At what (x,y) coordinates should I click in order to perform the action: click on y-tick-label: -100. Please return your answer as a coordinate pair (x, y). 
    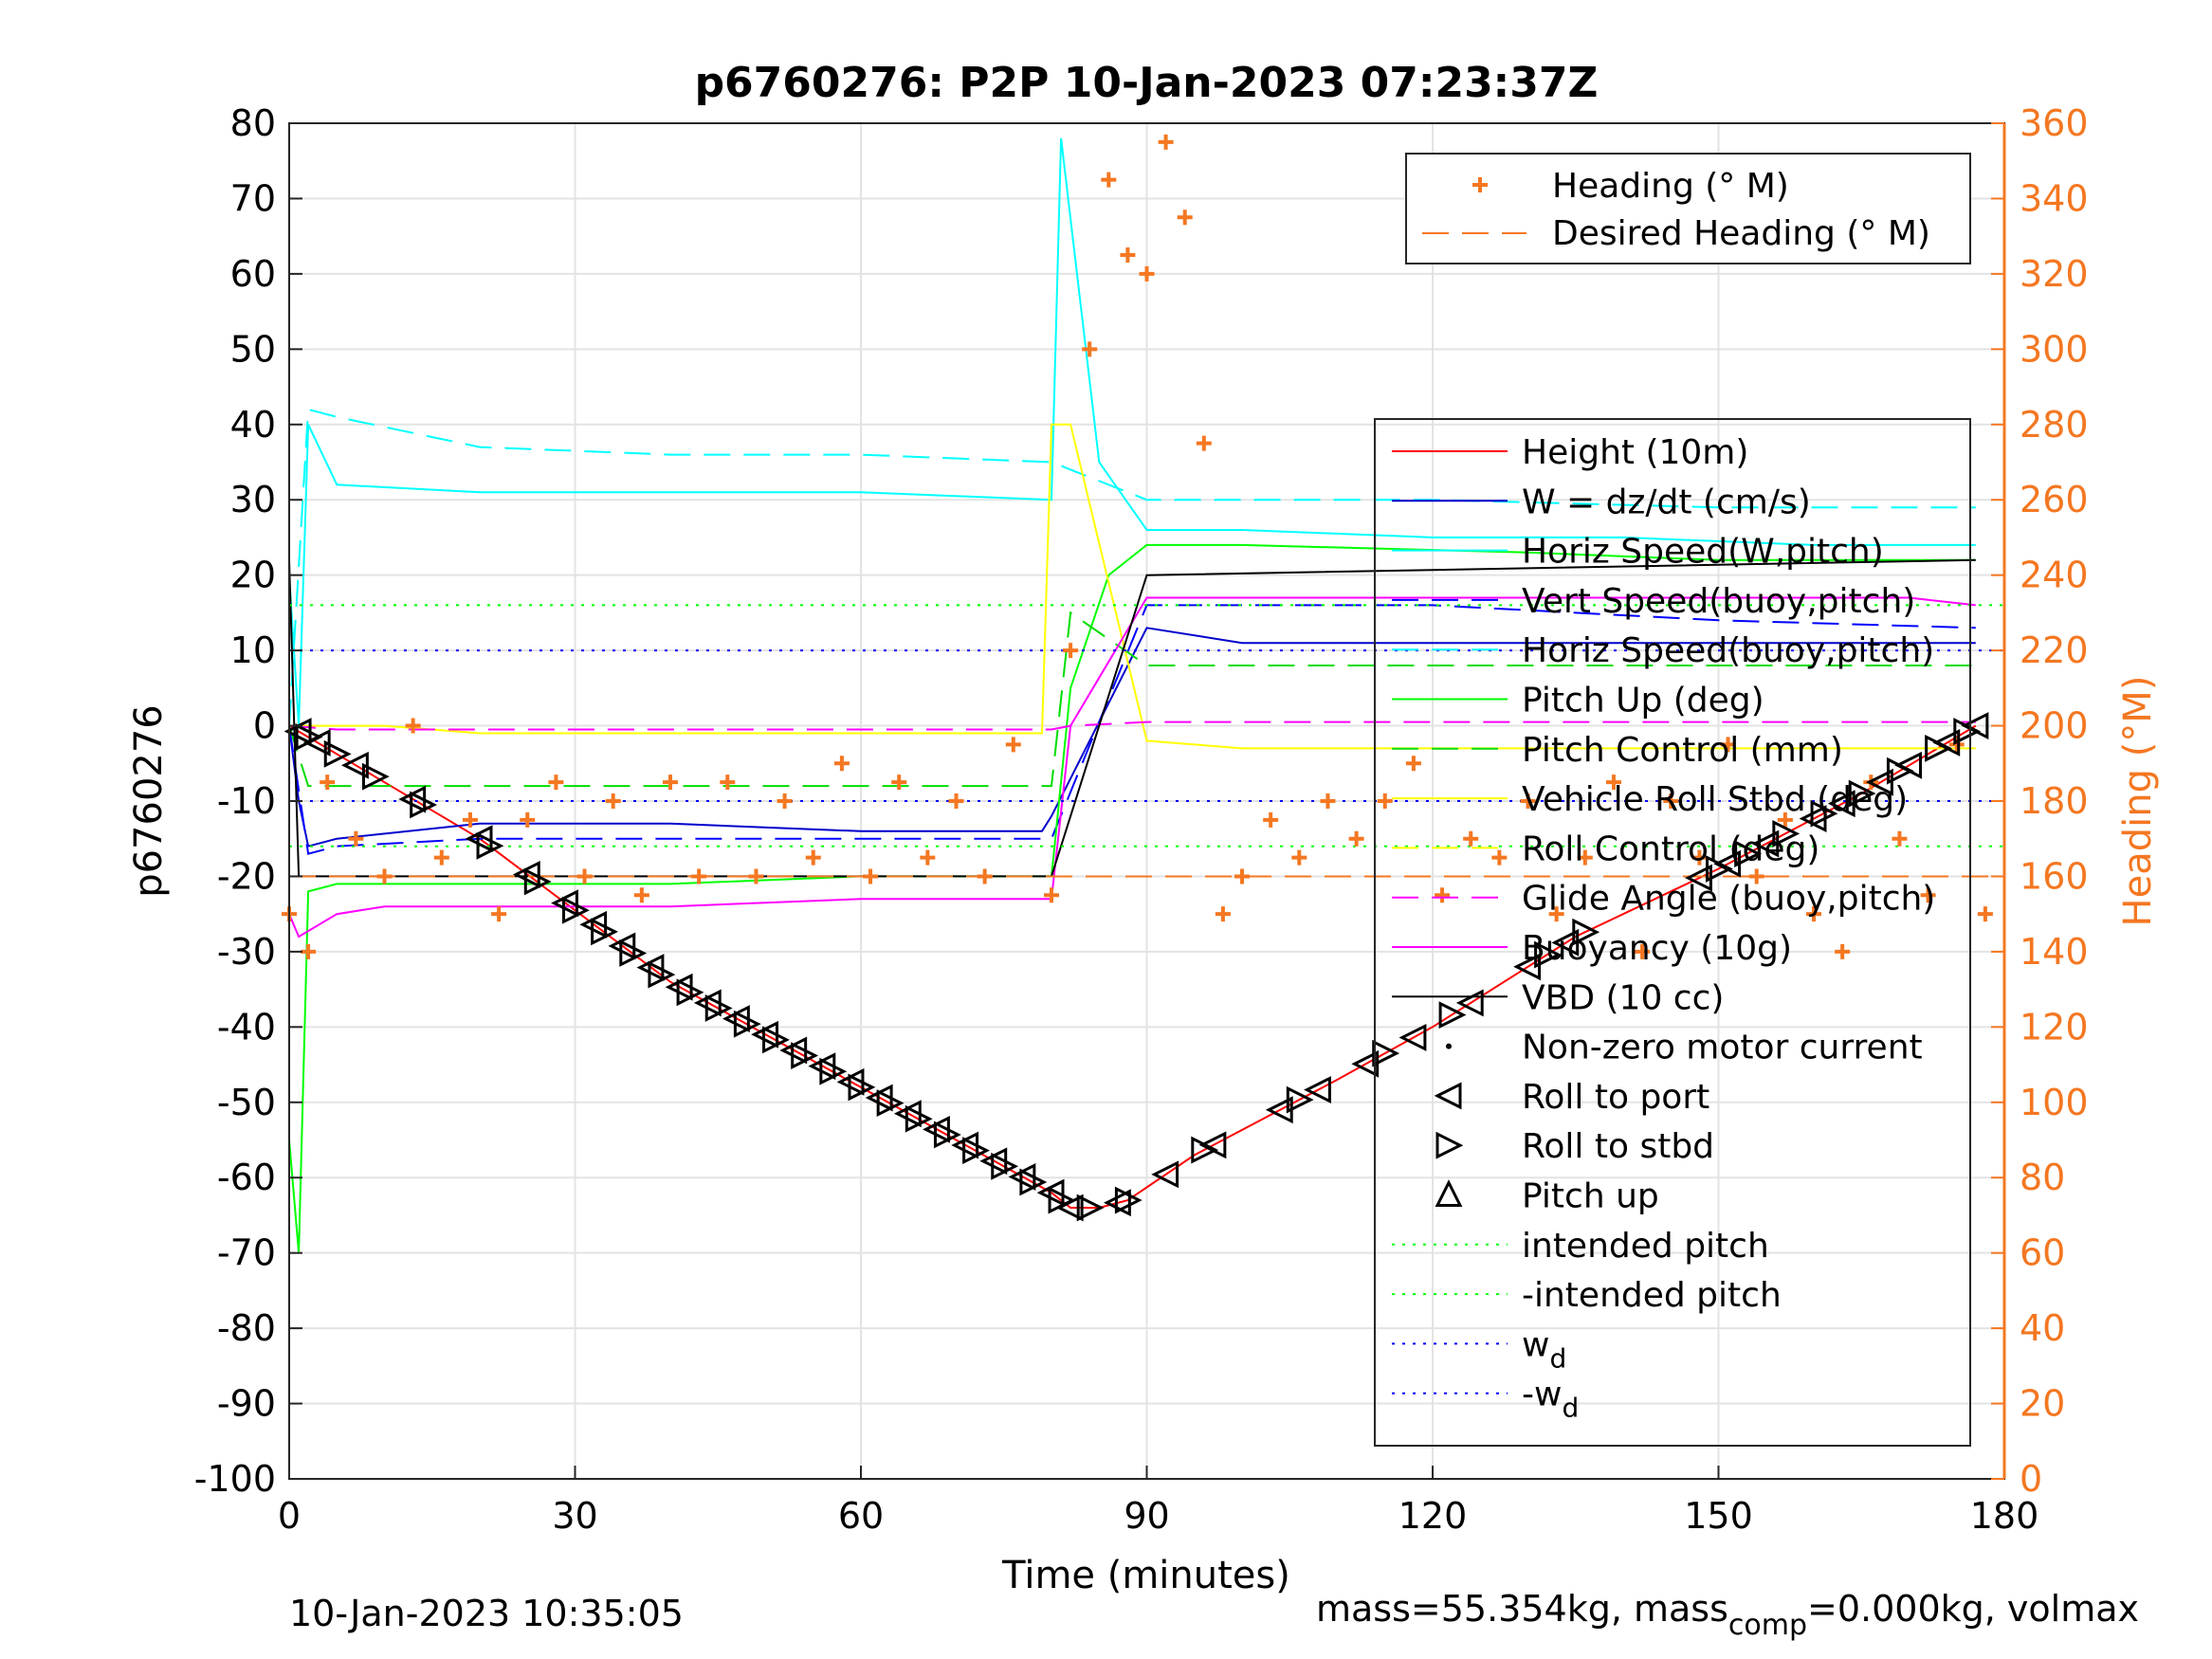
    Looking at the image, I should click on (235, 1479).